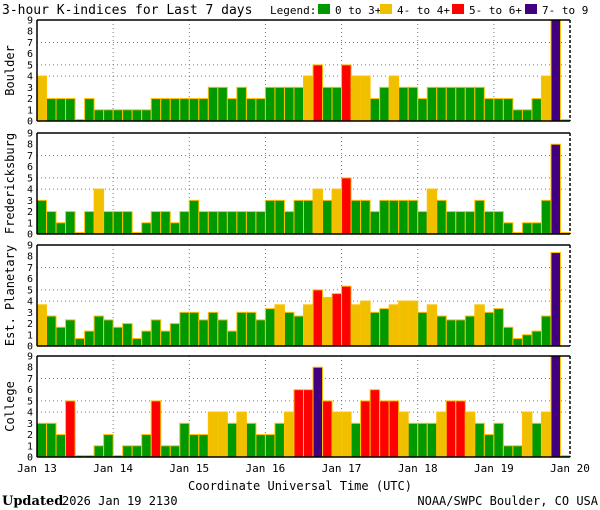 The width and height of the screenshot is (600, 510). I want to click on x-tick-label: Jan 14, so click(113, 468).